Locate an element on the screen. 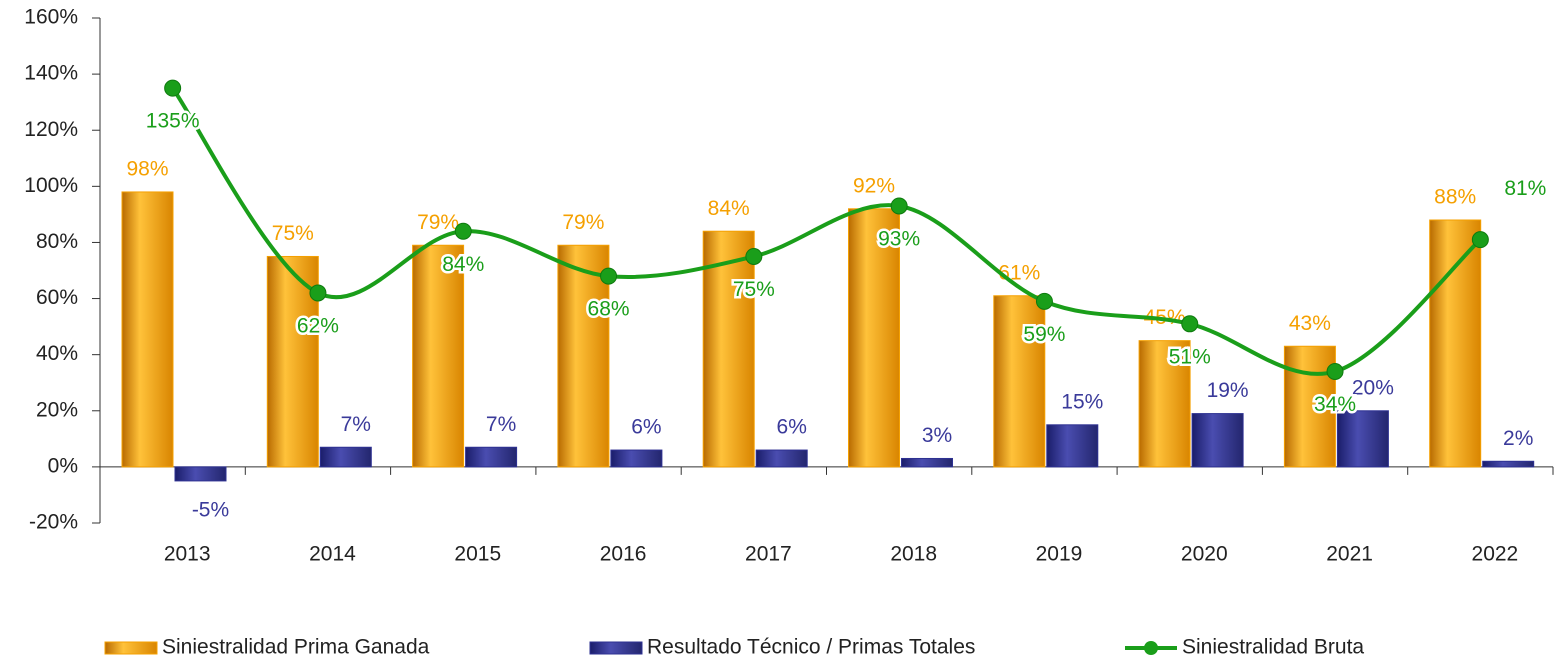 The height and width of the screenshot is (665, 1557). data-label: 88% is located at coordinates (1455, 197).